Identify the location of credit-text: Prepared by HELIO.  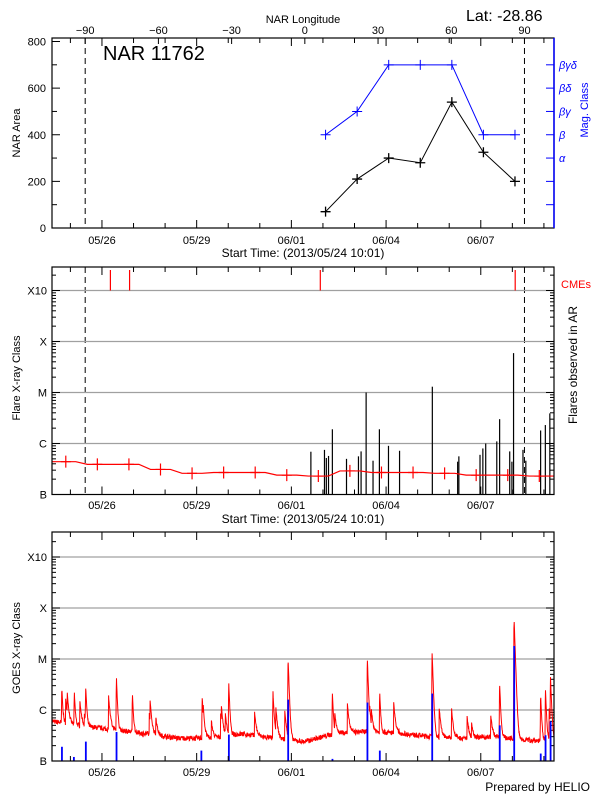
(537, 787).